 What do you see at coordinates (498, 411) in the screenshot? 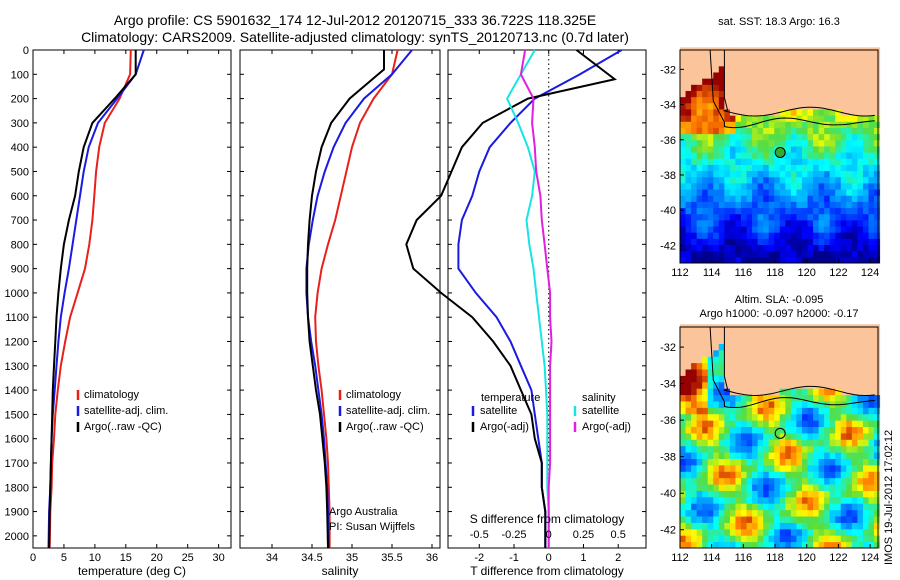
I see `legend-label: satellite` at bounding box center [498, 411].